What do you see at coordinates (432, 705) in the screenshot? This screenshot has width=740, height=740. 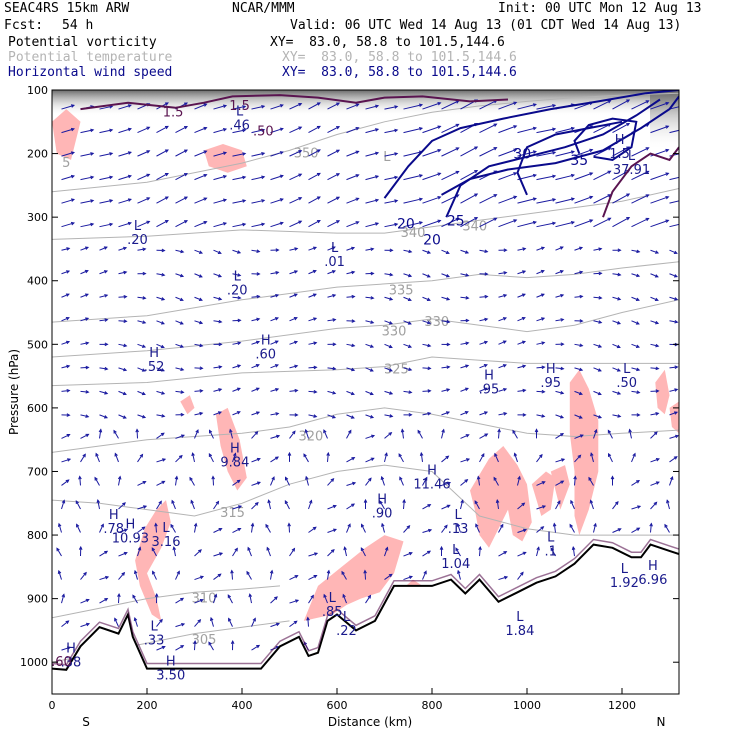 I see `x-tick-label: 800` at bounding box center [432, 705].